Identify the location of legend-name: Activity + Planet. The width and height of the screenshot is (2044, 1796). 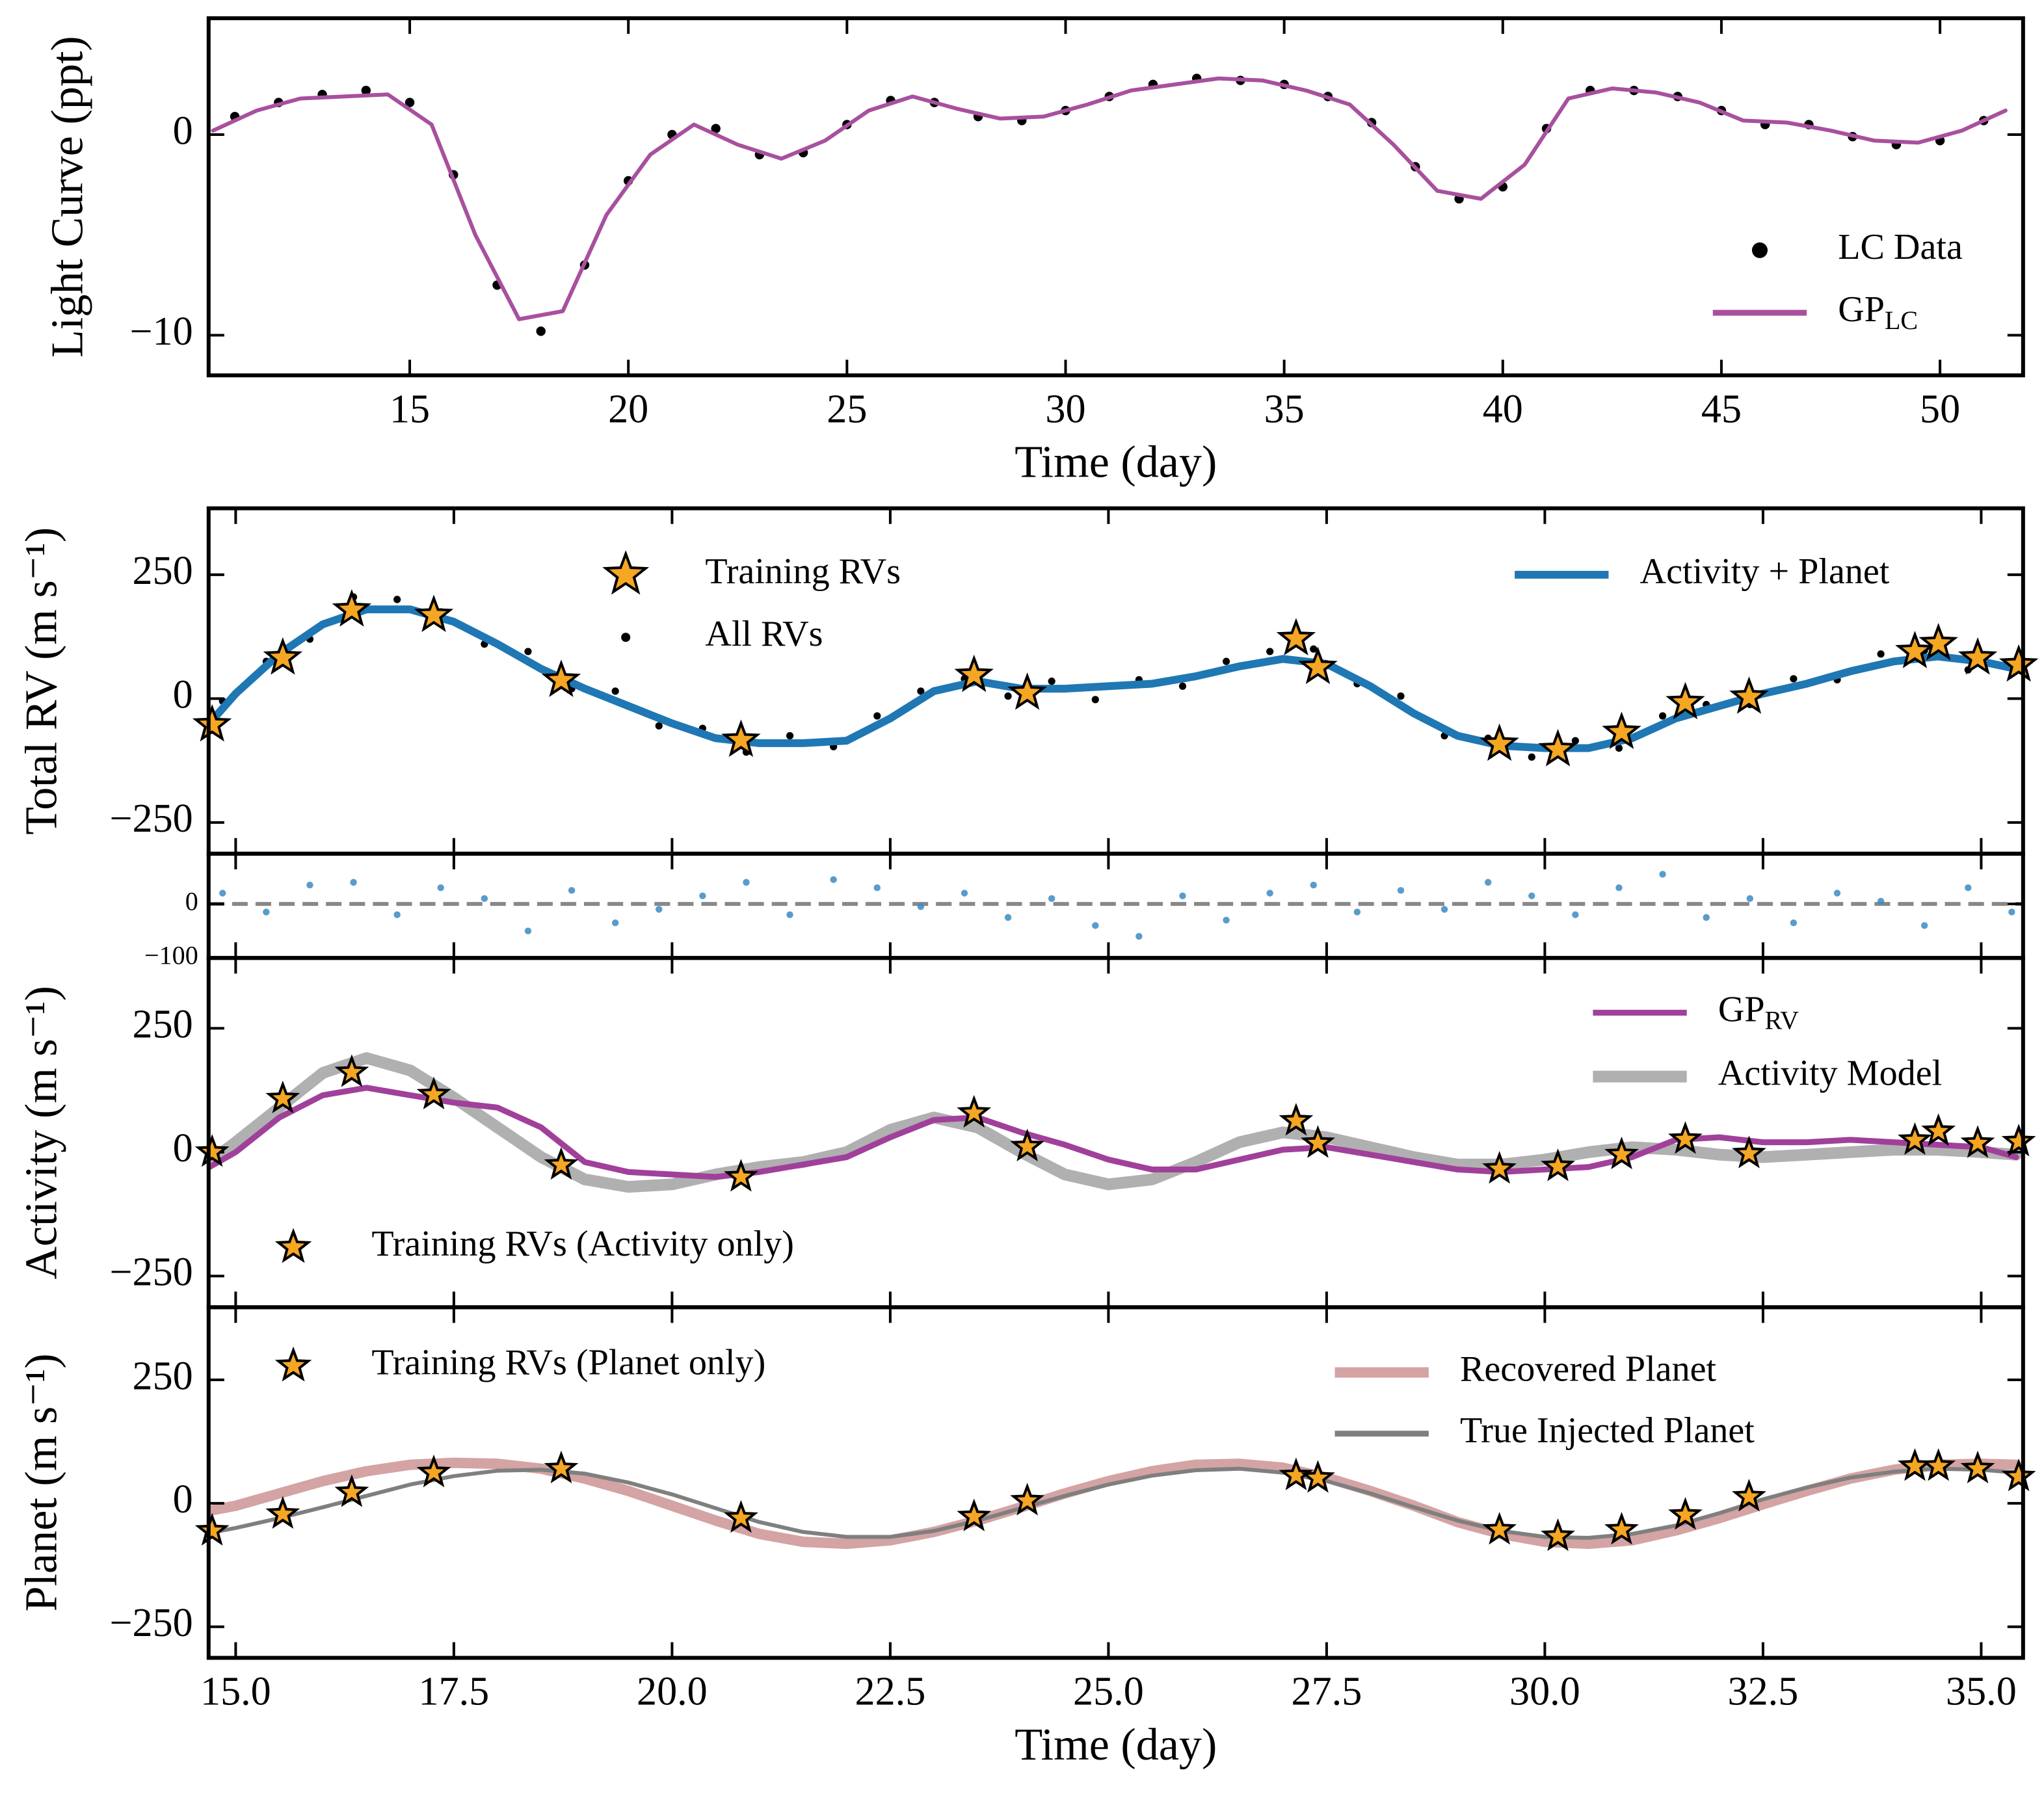
(1765, 571).